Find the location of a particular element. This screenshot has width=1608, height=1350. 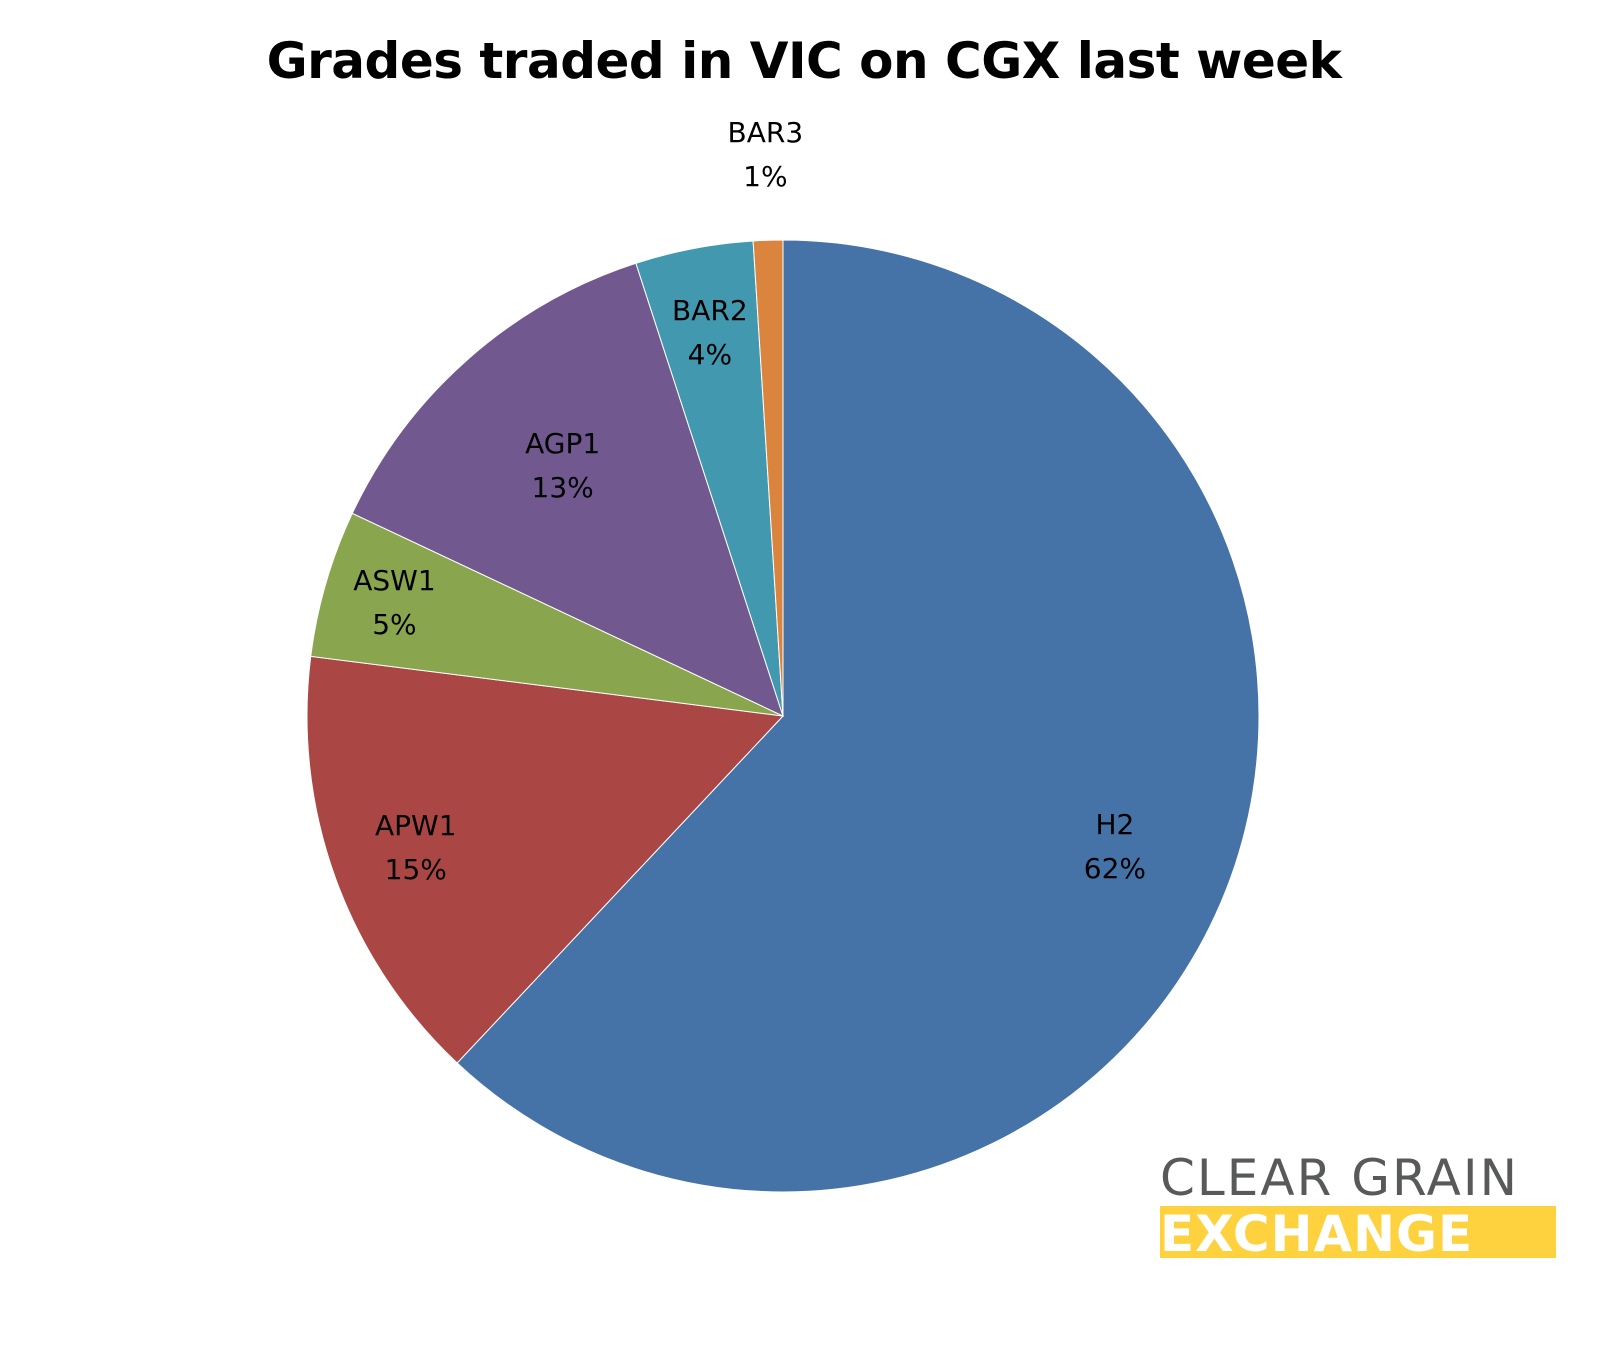

chart-title: Grades traded in VIC on CGX last week is located at coordinates (804, 61).